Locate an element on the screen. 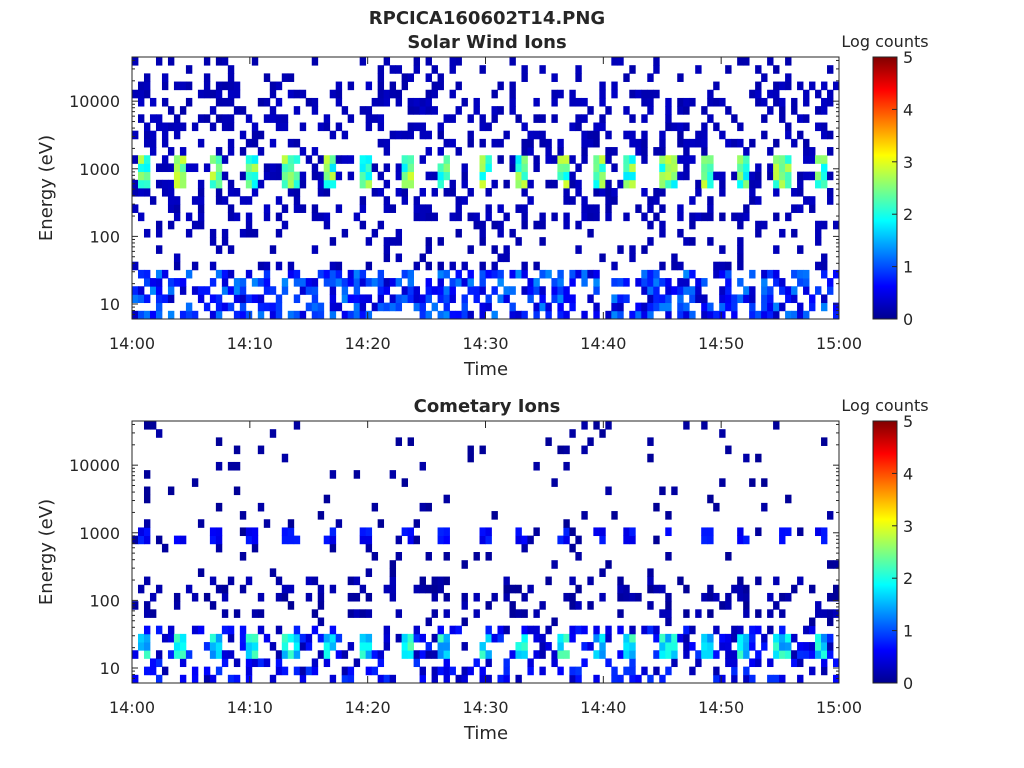  colorbar-gradient-cometary is located at coordinates (885, 552).